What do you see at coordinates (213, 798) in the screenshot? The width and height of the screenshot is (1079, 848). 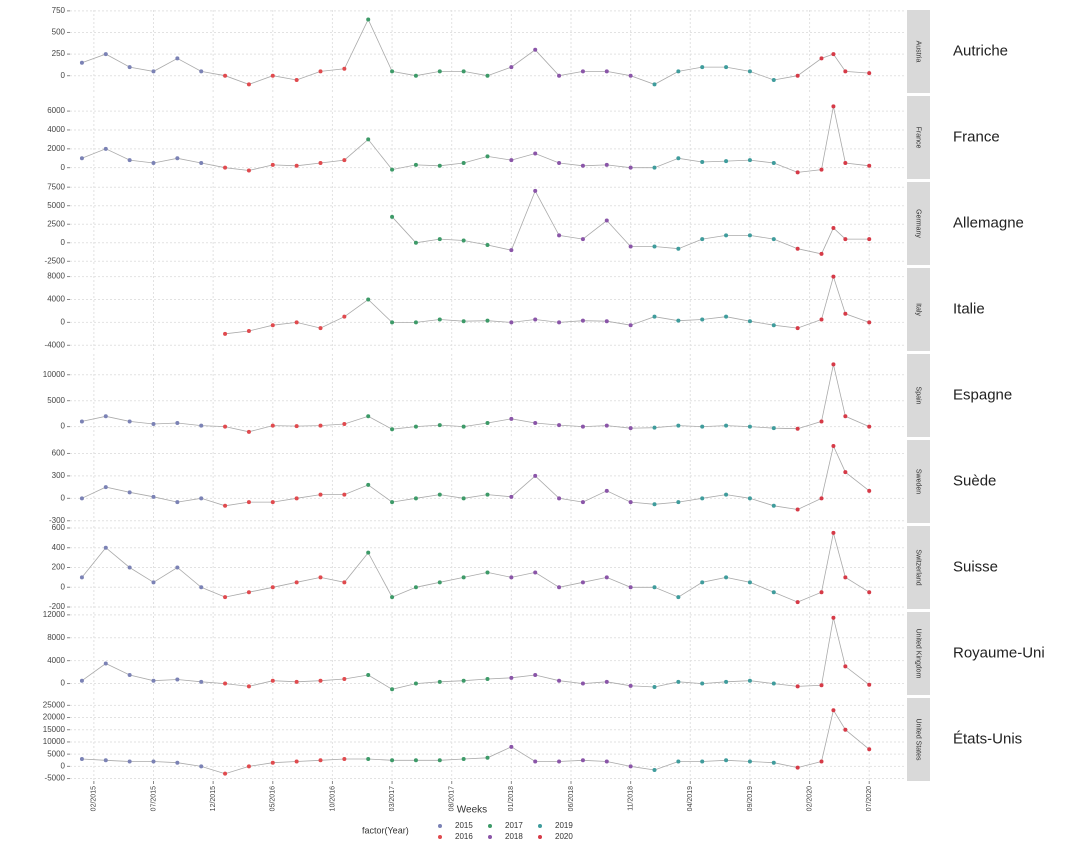 I see `x-tick-label: 12/2015` at bounding box center [213, 798].